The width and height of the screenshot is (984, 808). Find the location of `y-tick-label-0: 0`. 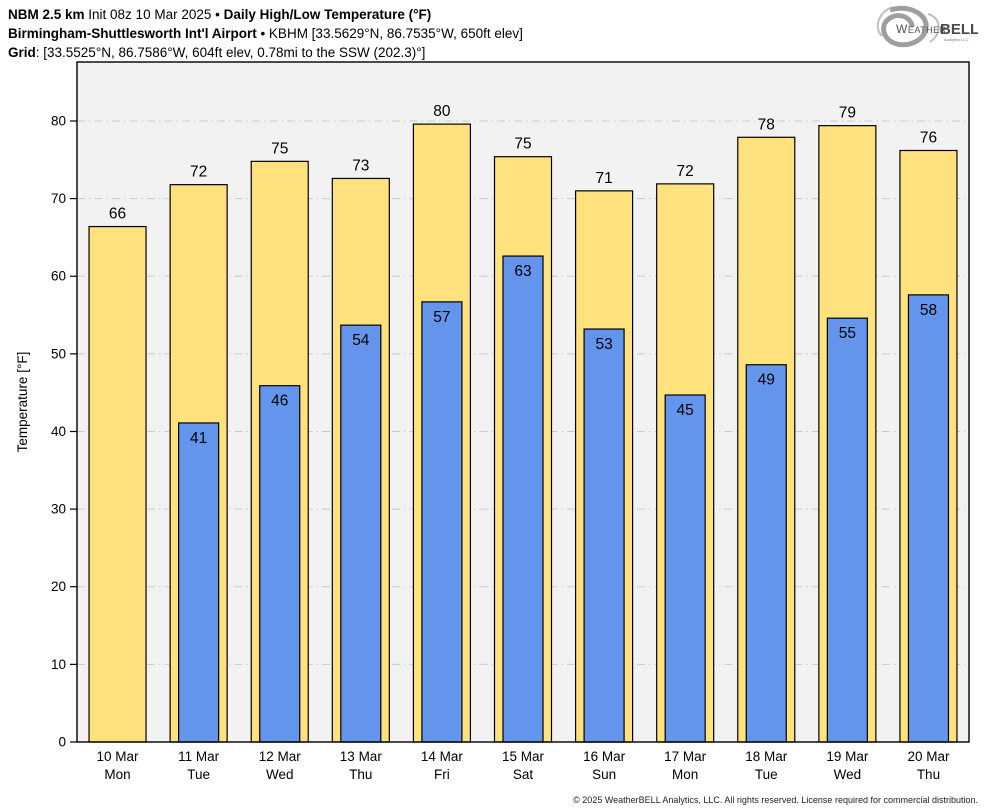

y-tick-label-0: 0 is located at coordinates (62, 742).